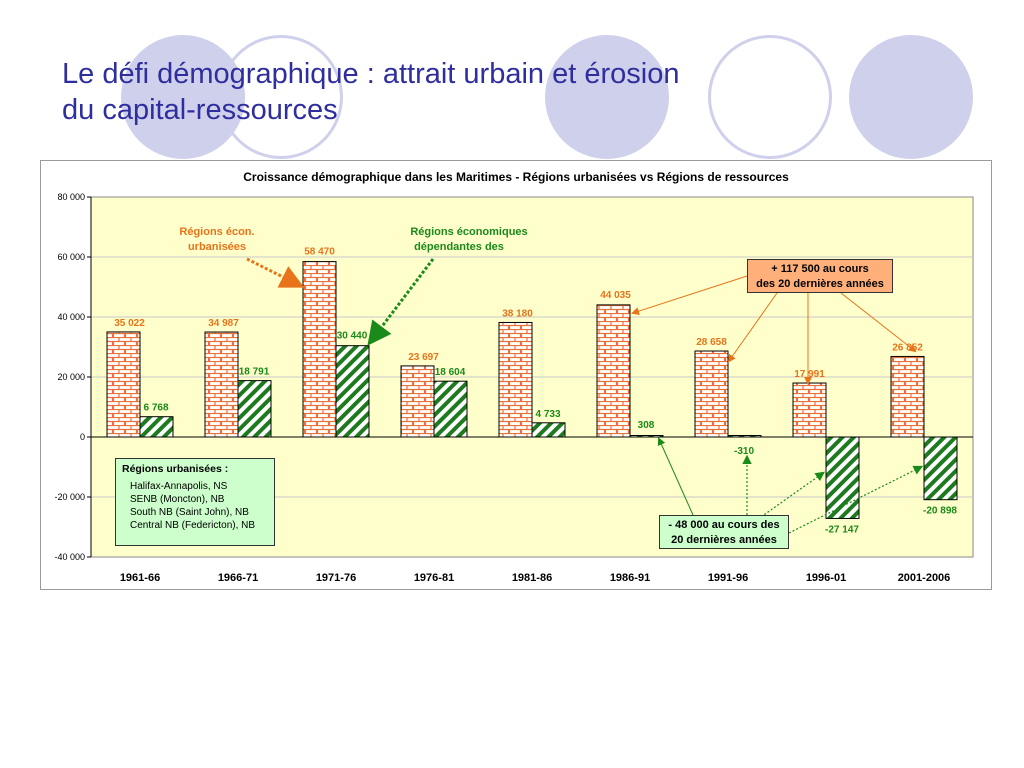 The width and height of the screenshot is (1024, 768). What do you see at coordinates (744, 451) in the screenshot?
I see `data-label-resource: -310` at bounding box center [744, 451].